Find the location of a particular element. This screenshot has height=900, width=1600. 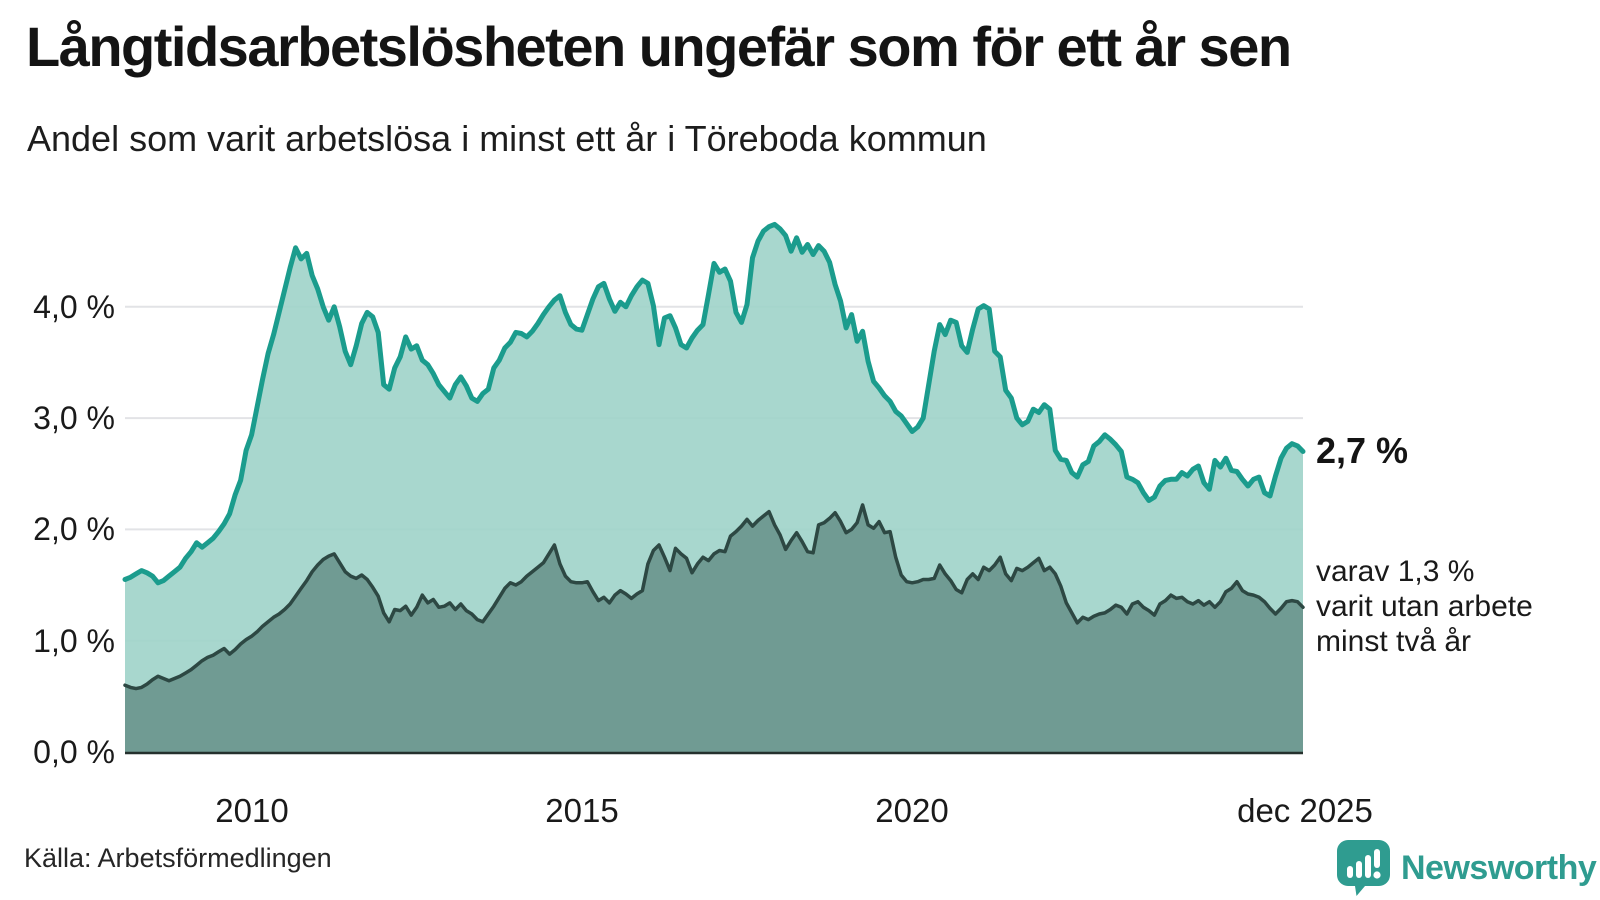

x-tick-label-dec-2025: dec 2025 is located at coordinates (1305, 810).